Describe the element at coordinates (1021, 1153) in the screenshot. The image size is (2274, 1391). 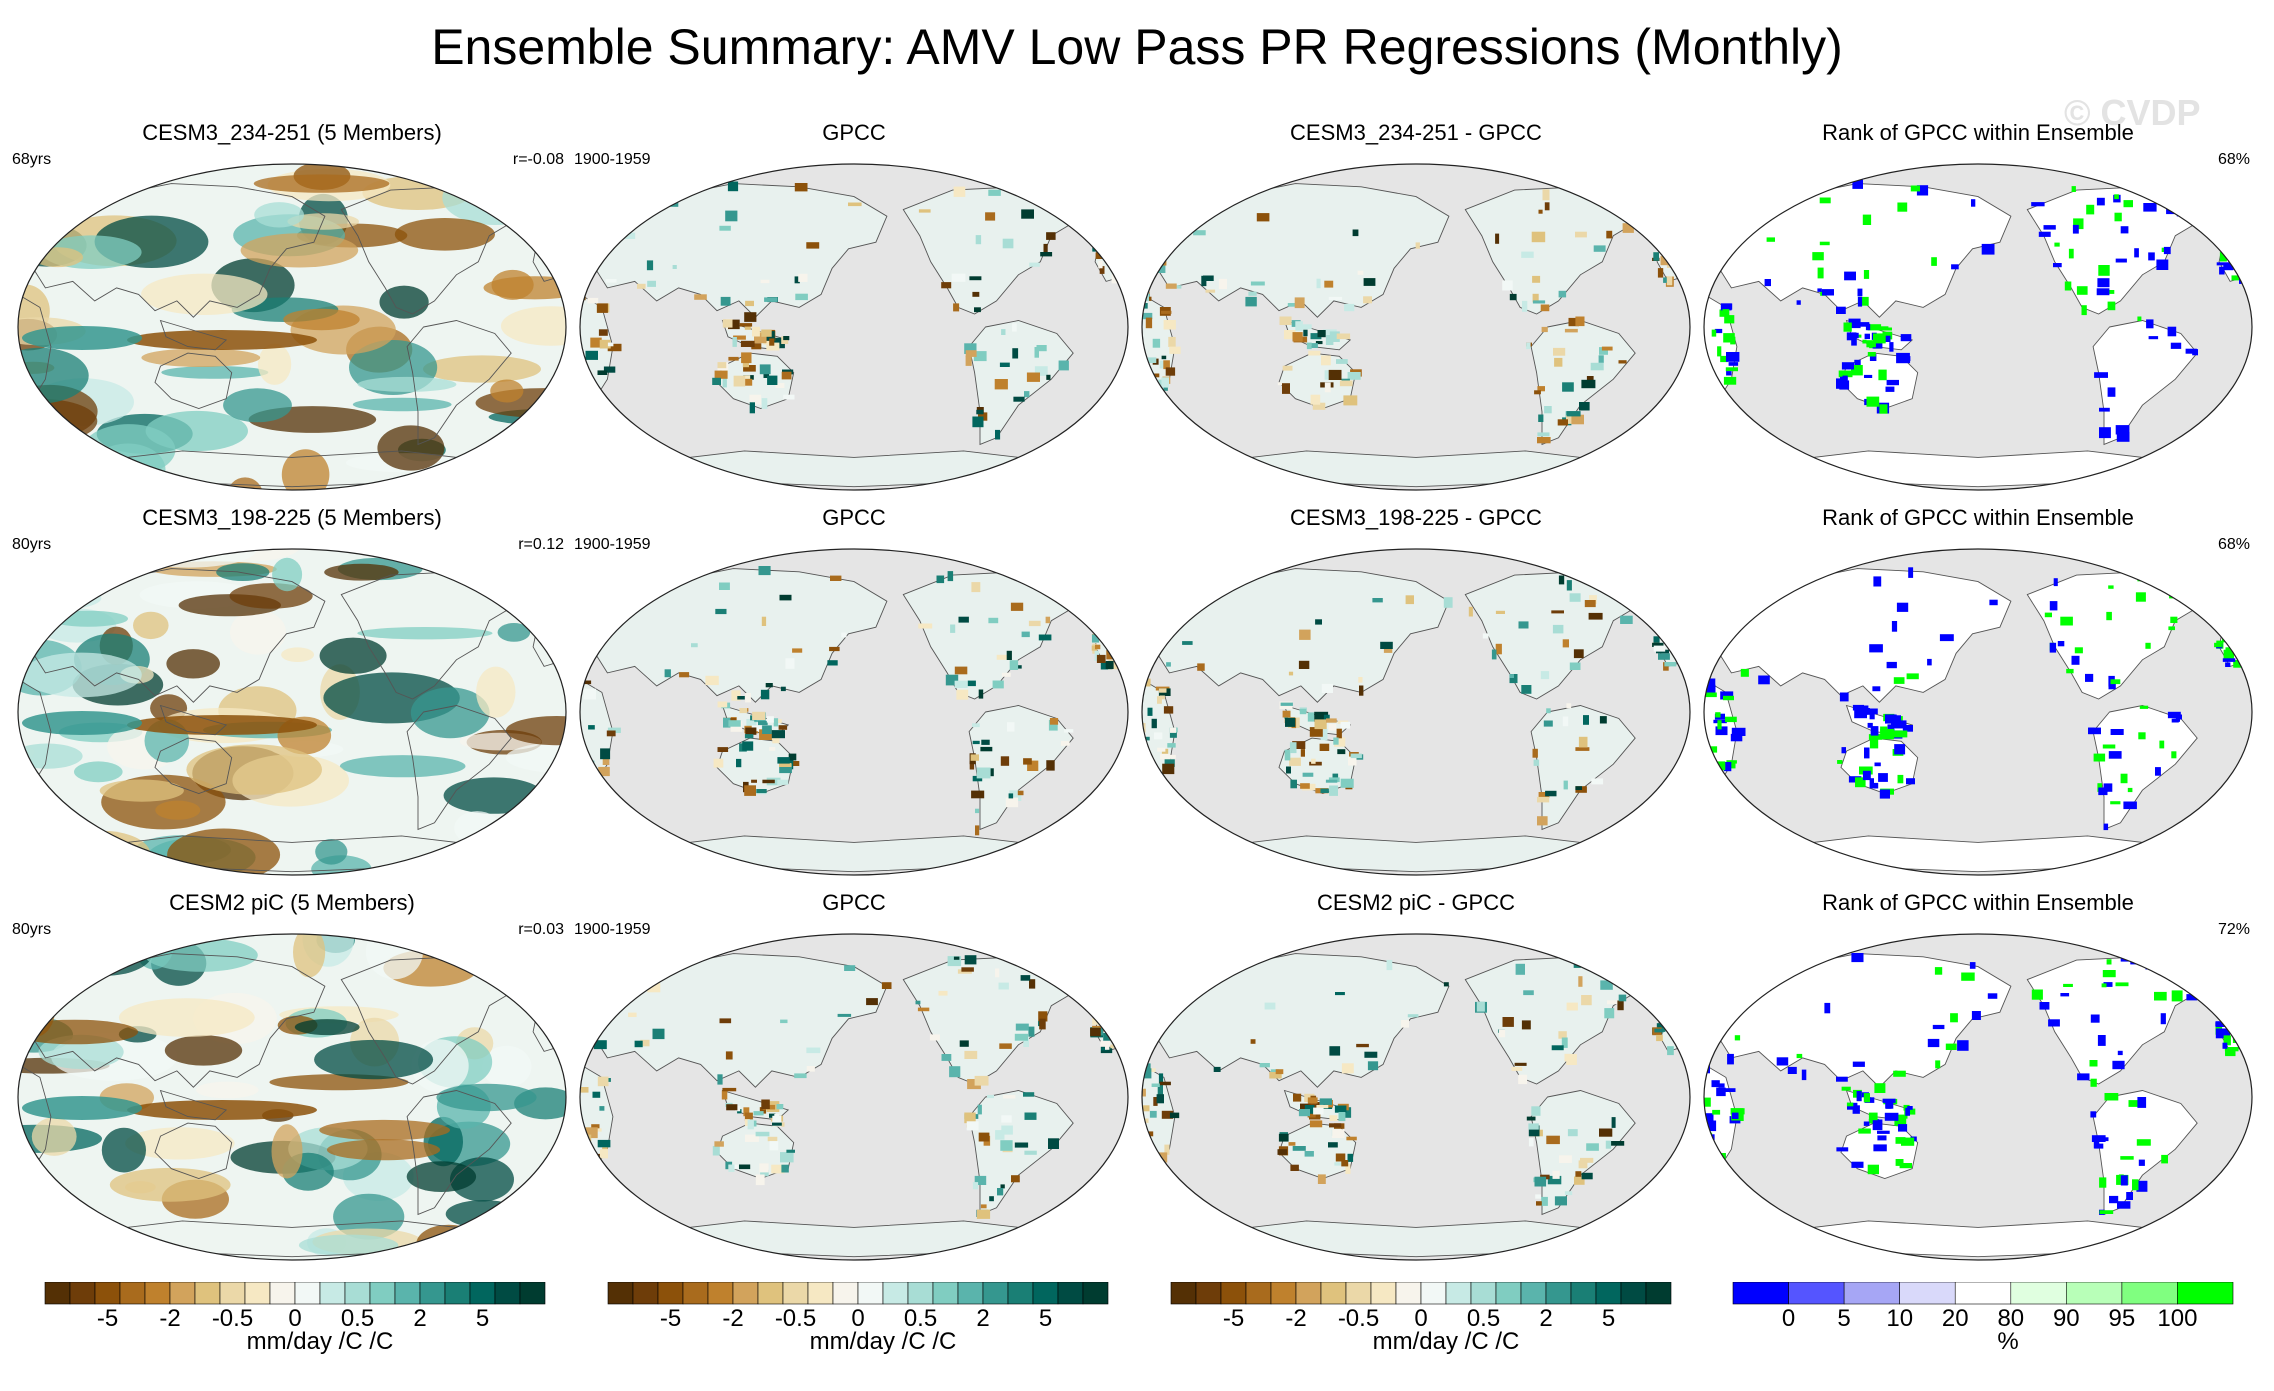
I see `continent-samerica` at that location.